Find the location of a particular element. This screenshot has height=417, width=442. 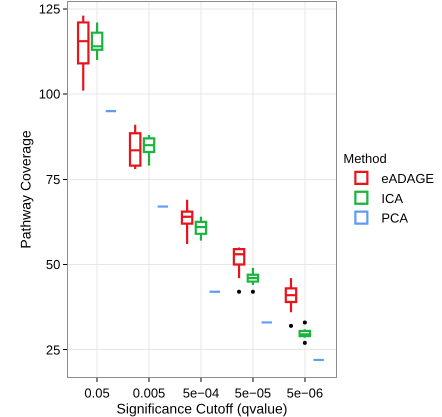

legend-label: PCA is located at coordinates (394, 218).